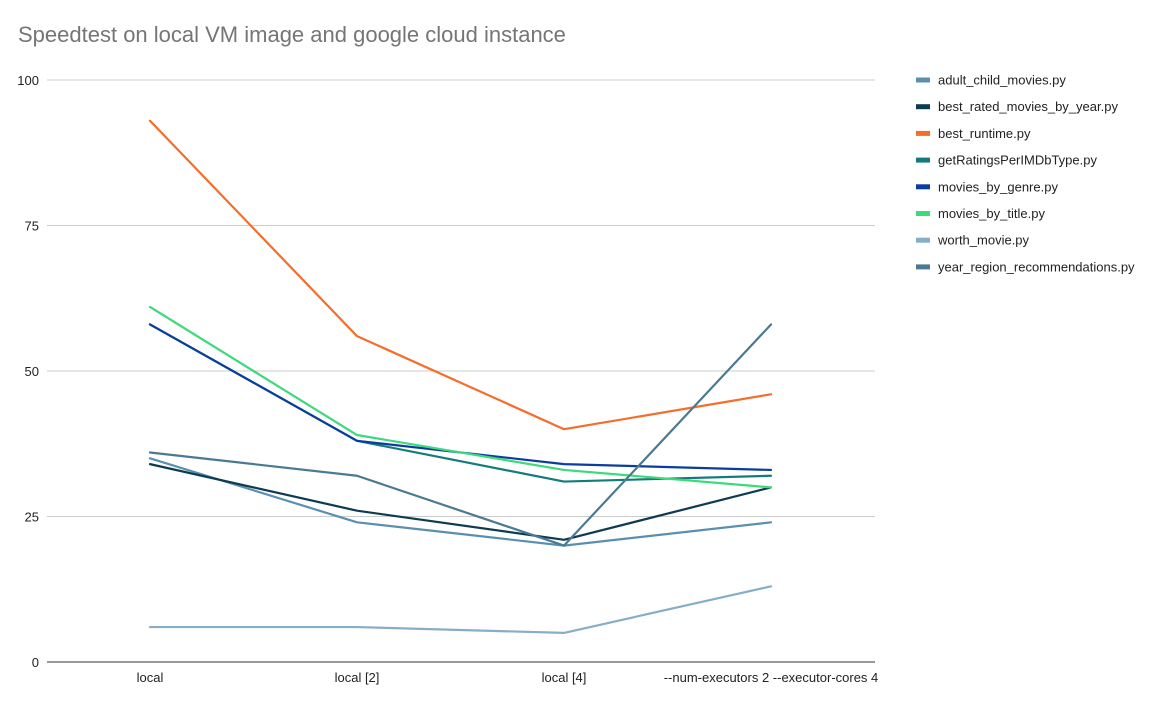 The height and width of the screenshot is (718, 1162). I want to click on x-tick-label: local [4], so click(564, 677).